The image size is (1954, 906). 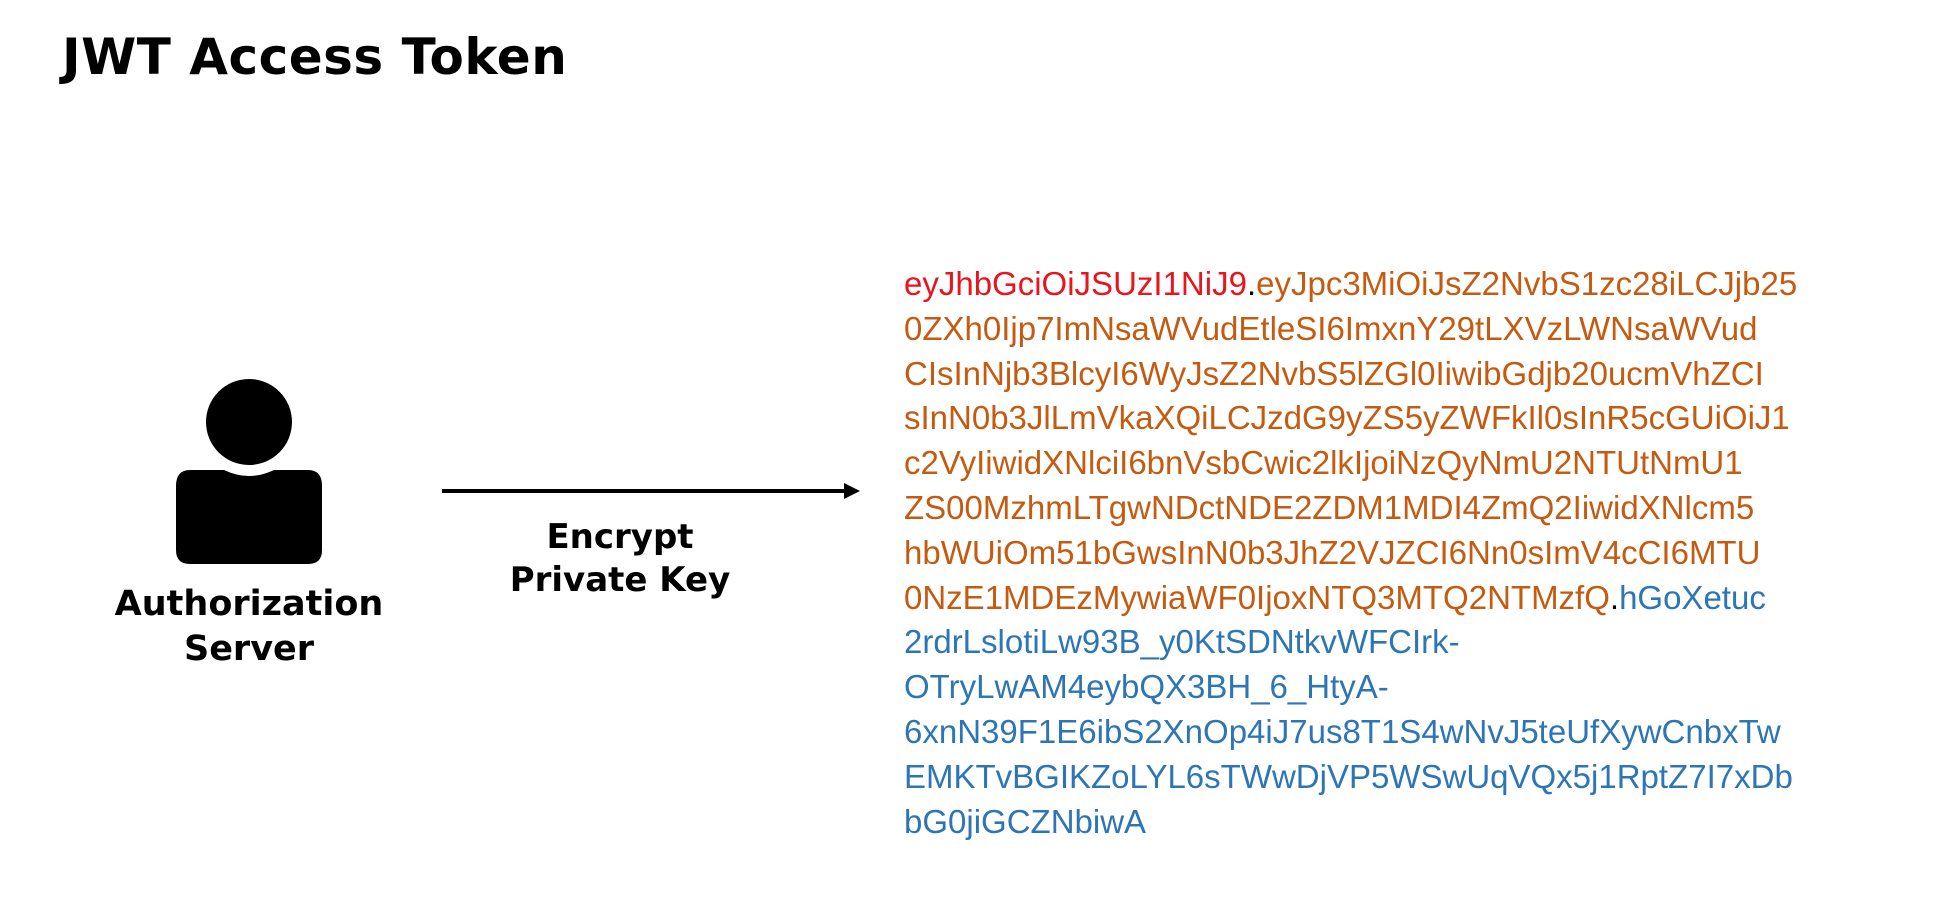 What do you see at coordinates (1075, 283) in the screenshot?
I see `token-header-segment: eyJhbGciOiJSUzI1NiJ9` at bounding box center [1075, 283].